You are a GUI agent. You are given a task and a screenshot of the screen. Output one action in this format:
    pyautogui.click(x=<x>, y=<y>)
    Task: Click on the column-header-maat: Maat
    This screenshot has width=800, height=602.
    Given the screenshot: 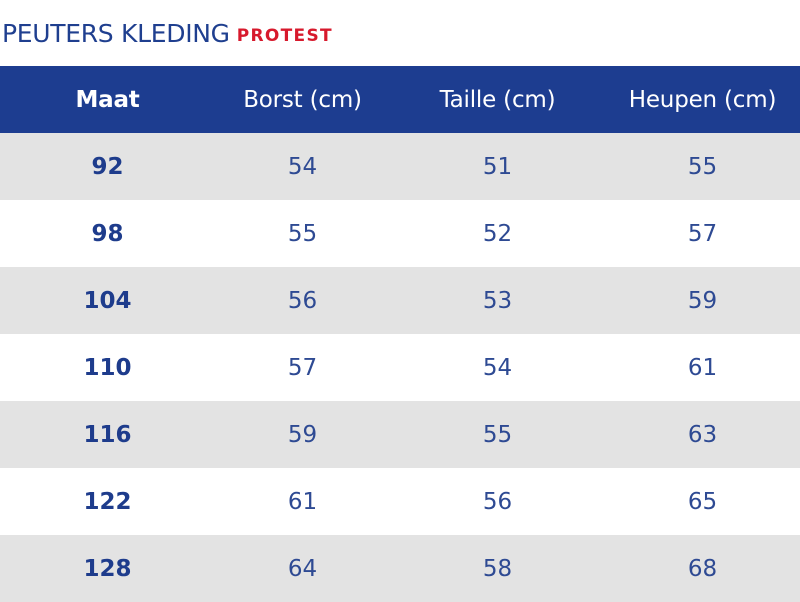 What is the action you would take?
    pyautogui.click(x=107, y=99)
    